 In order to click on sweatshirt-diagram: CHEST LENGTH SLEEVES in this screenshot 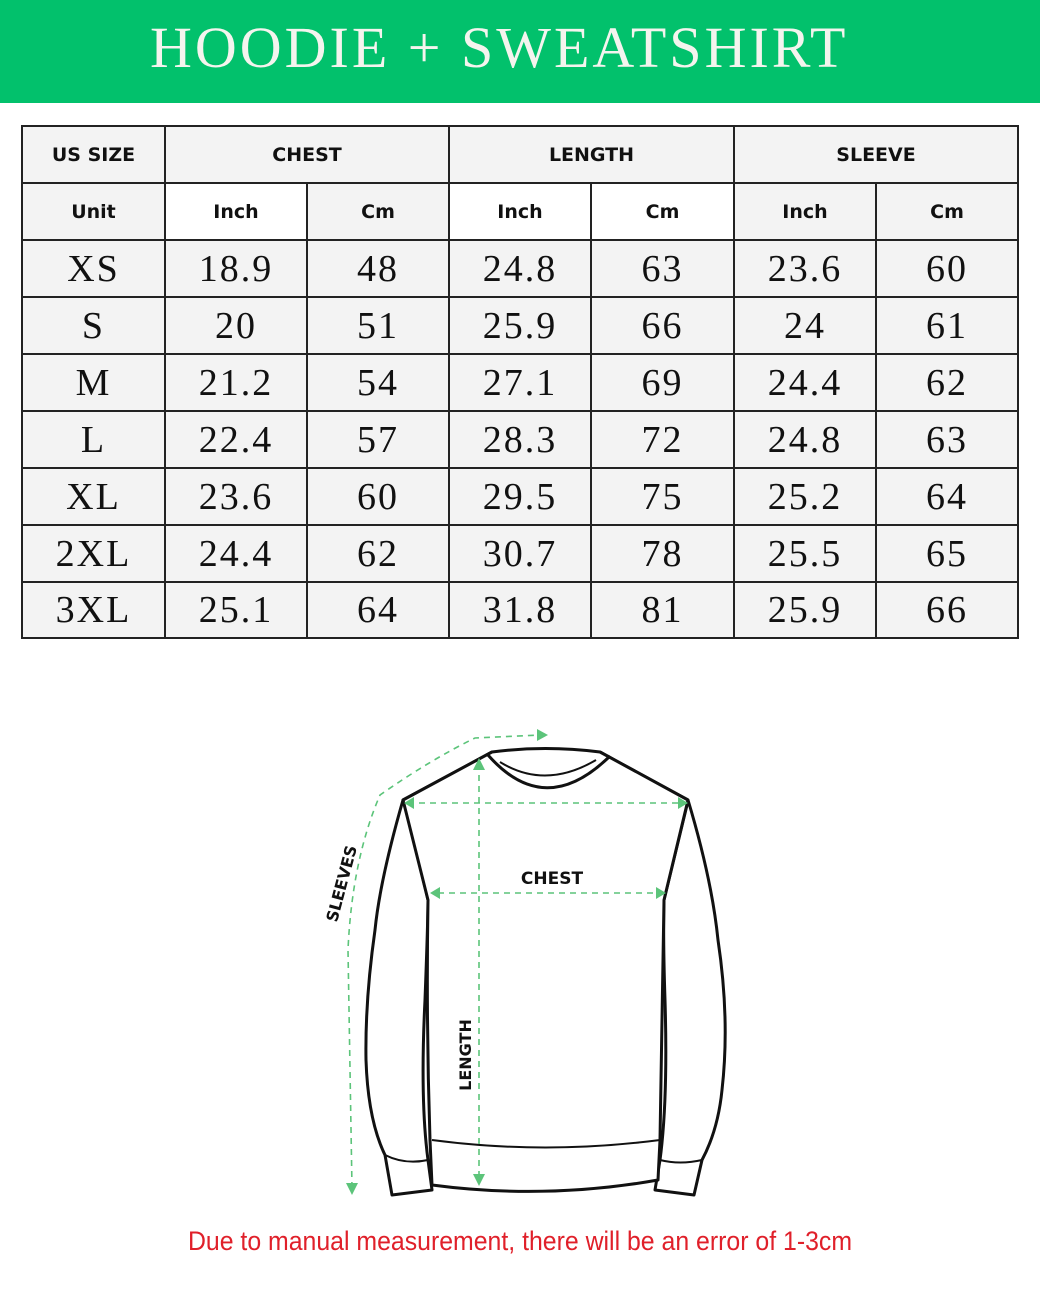, I will do `click(524, 963)`.